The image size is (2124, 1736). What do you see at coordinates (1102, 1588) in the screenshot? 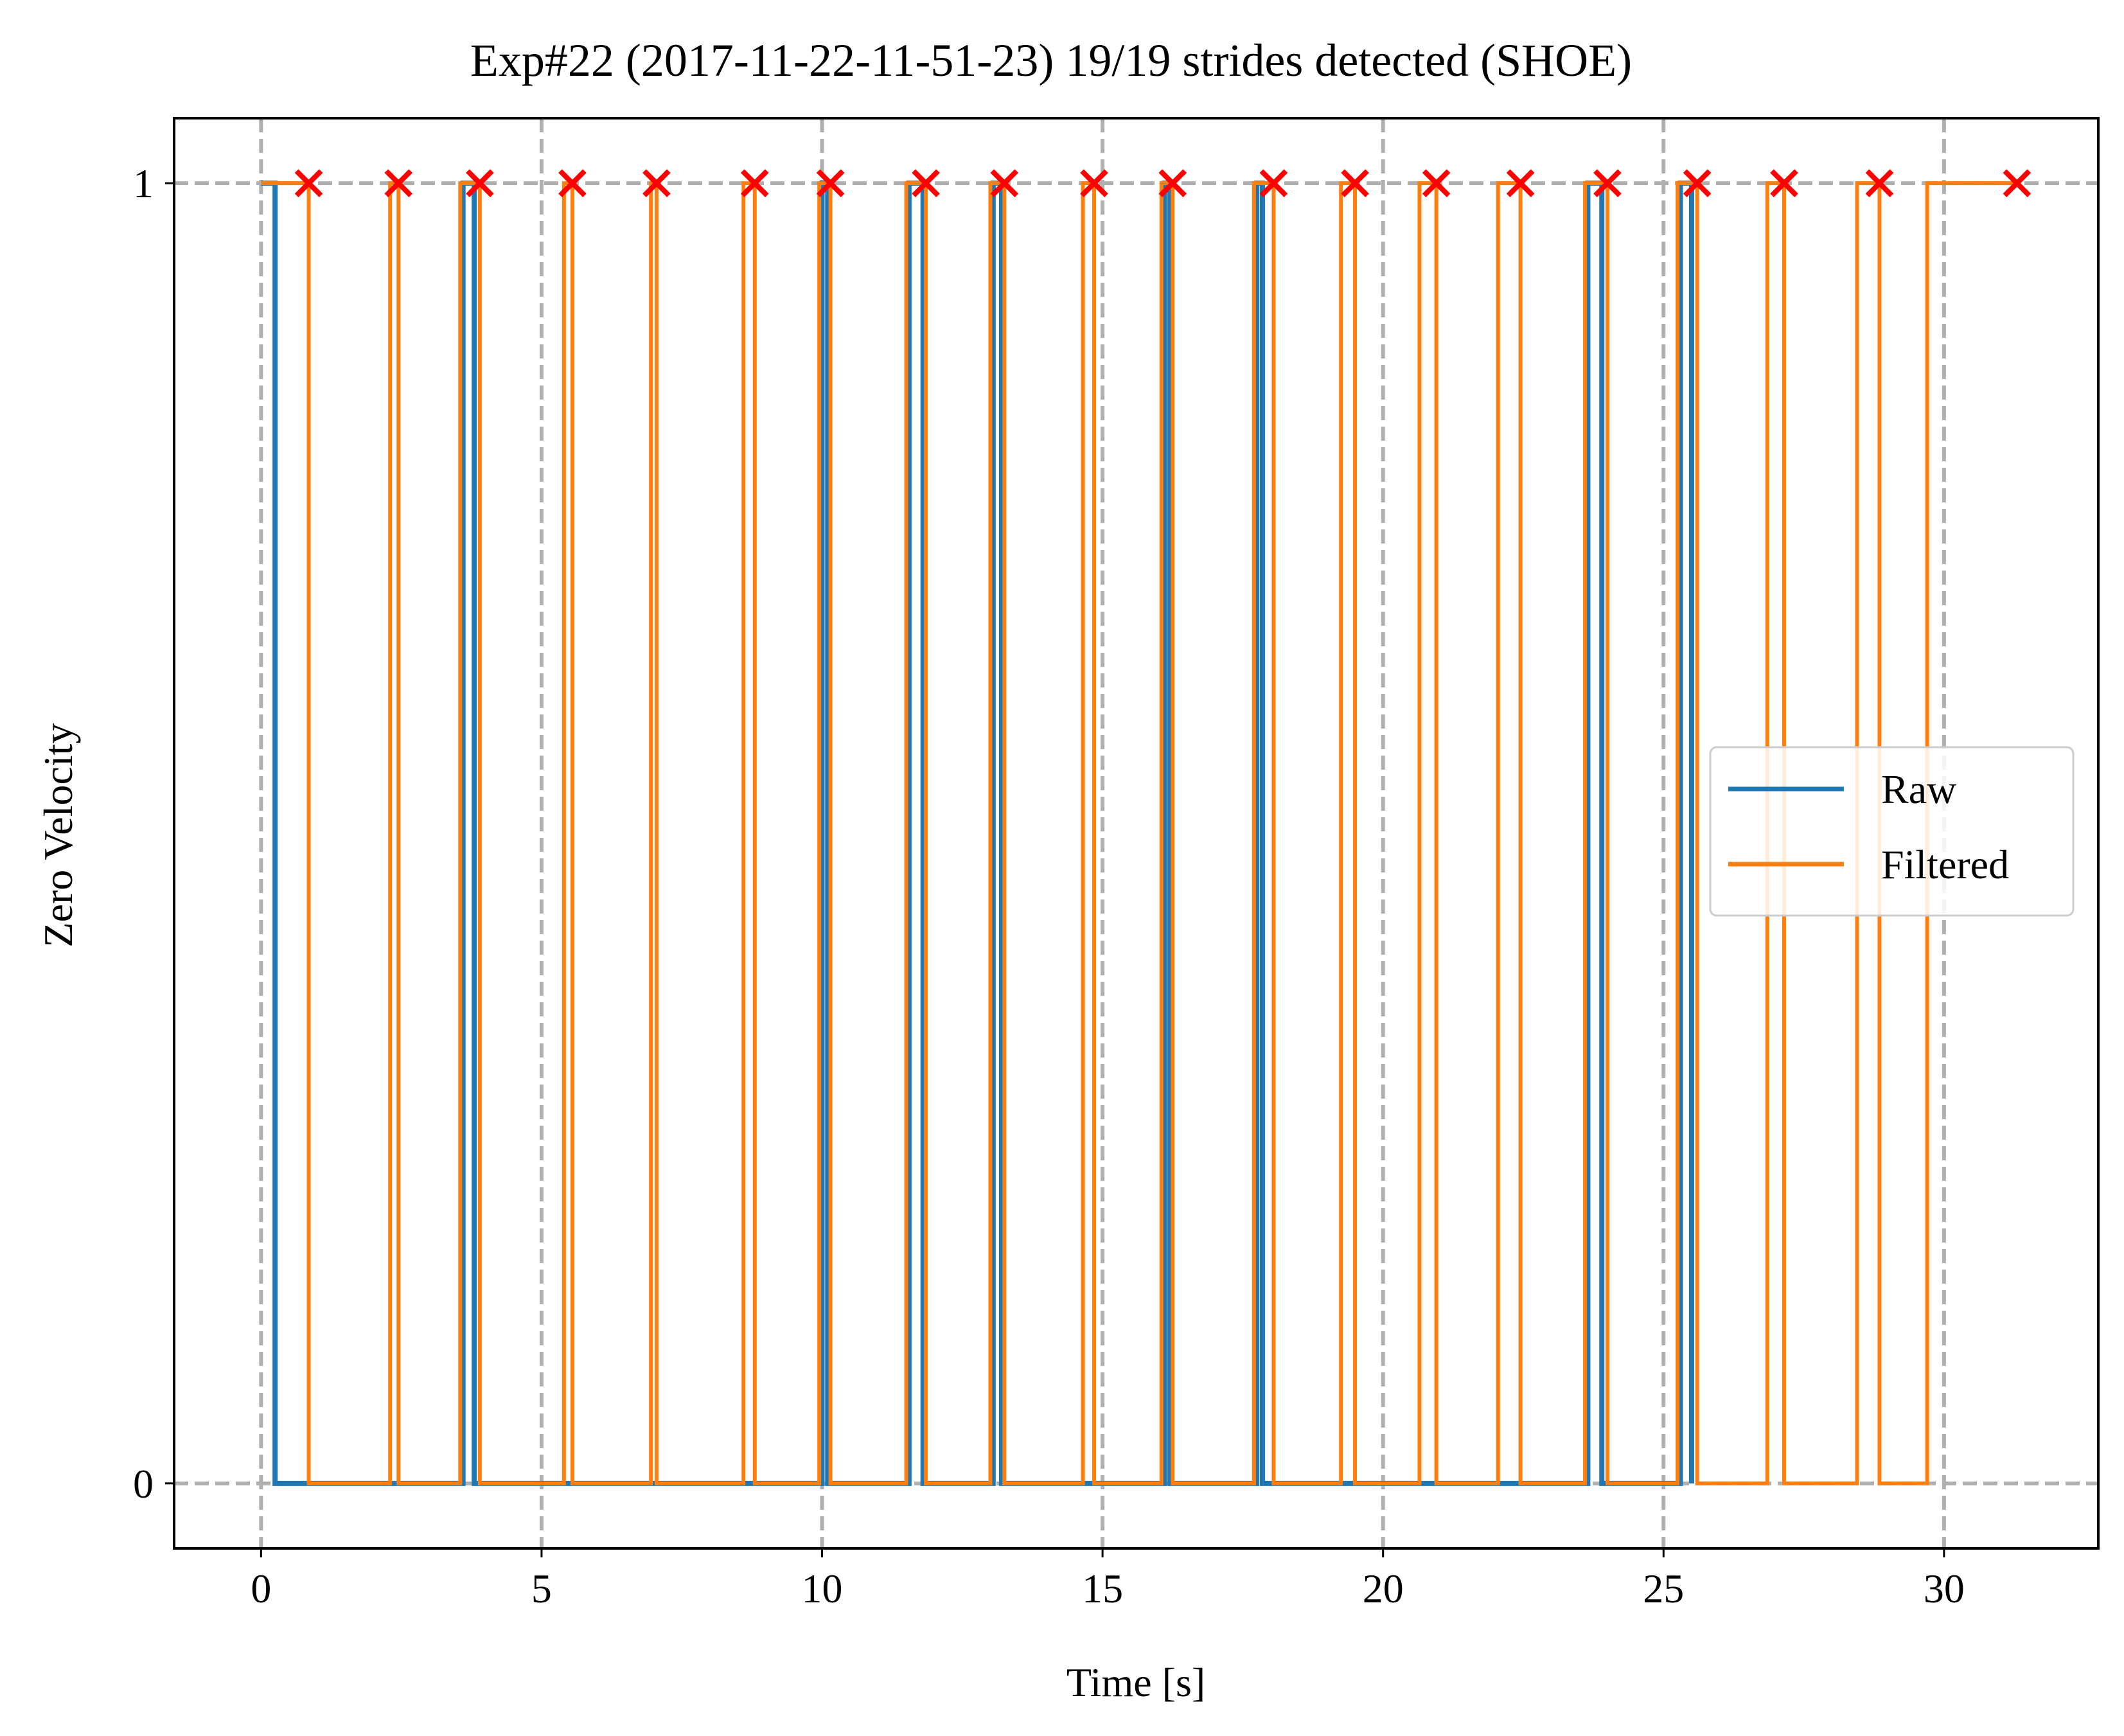
I see `x-tick-label: 15` at bounding box center [1102, 1588].